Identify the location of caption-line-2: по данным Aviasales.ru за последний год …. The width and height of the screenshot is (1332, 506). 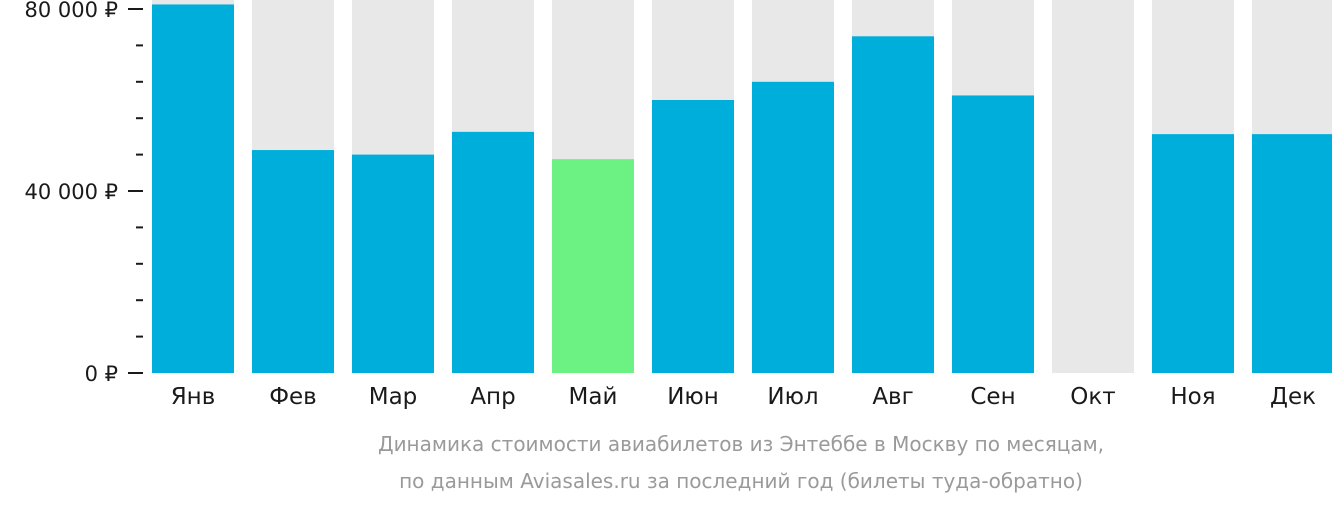
(741, 481).